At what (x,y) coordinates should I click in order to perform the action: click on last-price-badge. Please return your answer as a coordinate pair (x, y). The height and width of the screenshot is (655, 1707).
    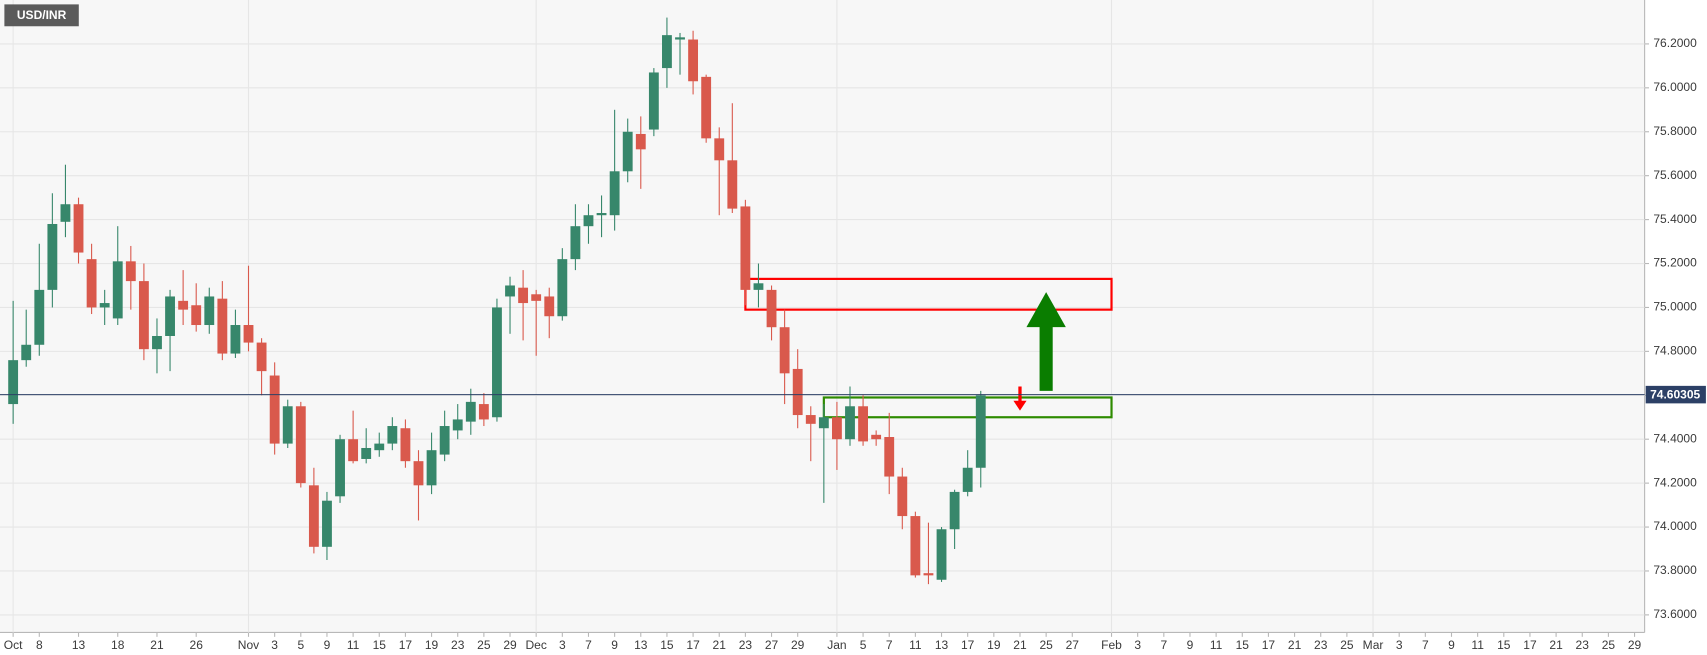
    Looking at the image, I should click on (1675, 394).